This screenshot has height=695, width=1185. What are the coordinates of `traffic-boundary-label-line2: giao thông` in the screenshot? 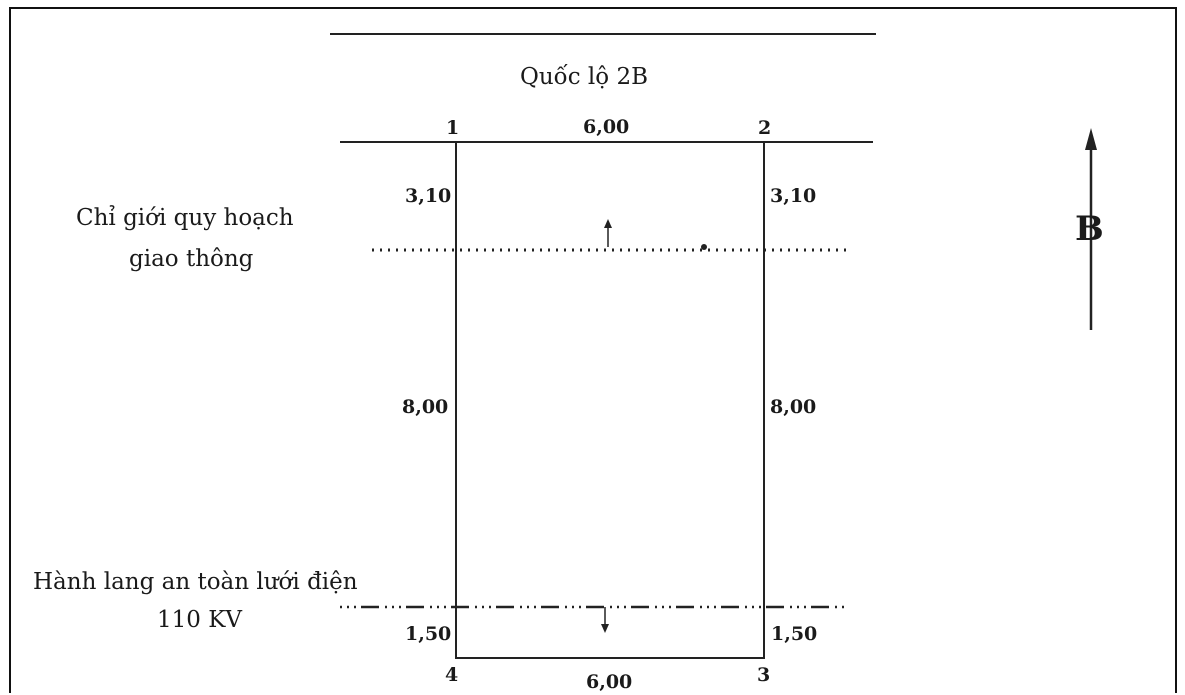 It's located at (191, 259).